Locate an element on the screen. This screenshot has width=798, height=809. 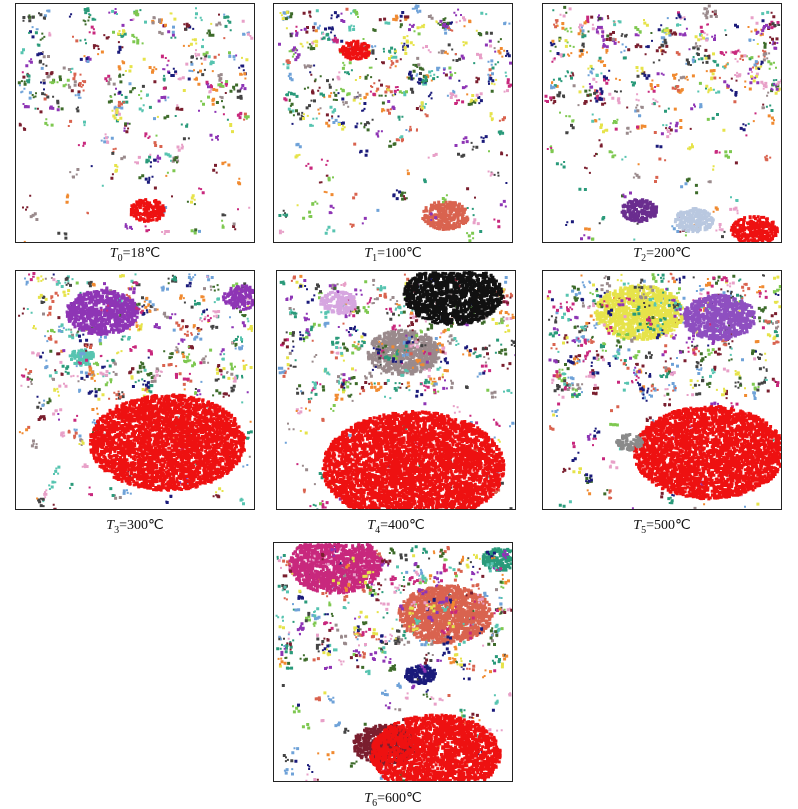
caption: T2=200℃ is located at coordinates (662, 254).